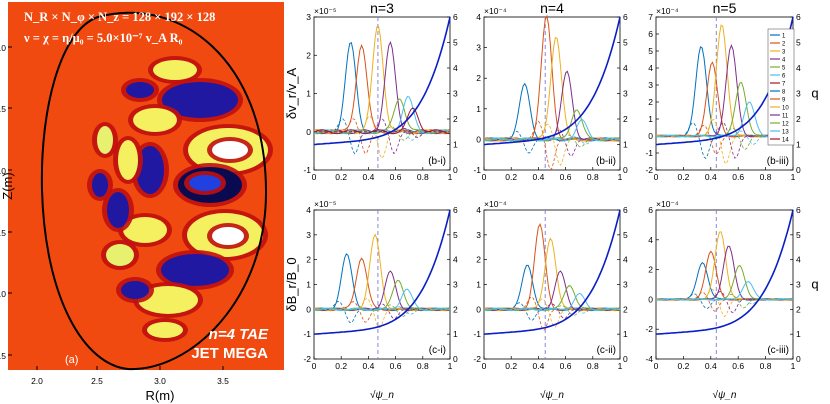 This screenshot has height=404, width=830. Describe the element at coordinates (650, 51) in the screenshot. I see `ytick-label: 5` at that location.